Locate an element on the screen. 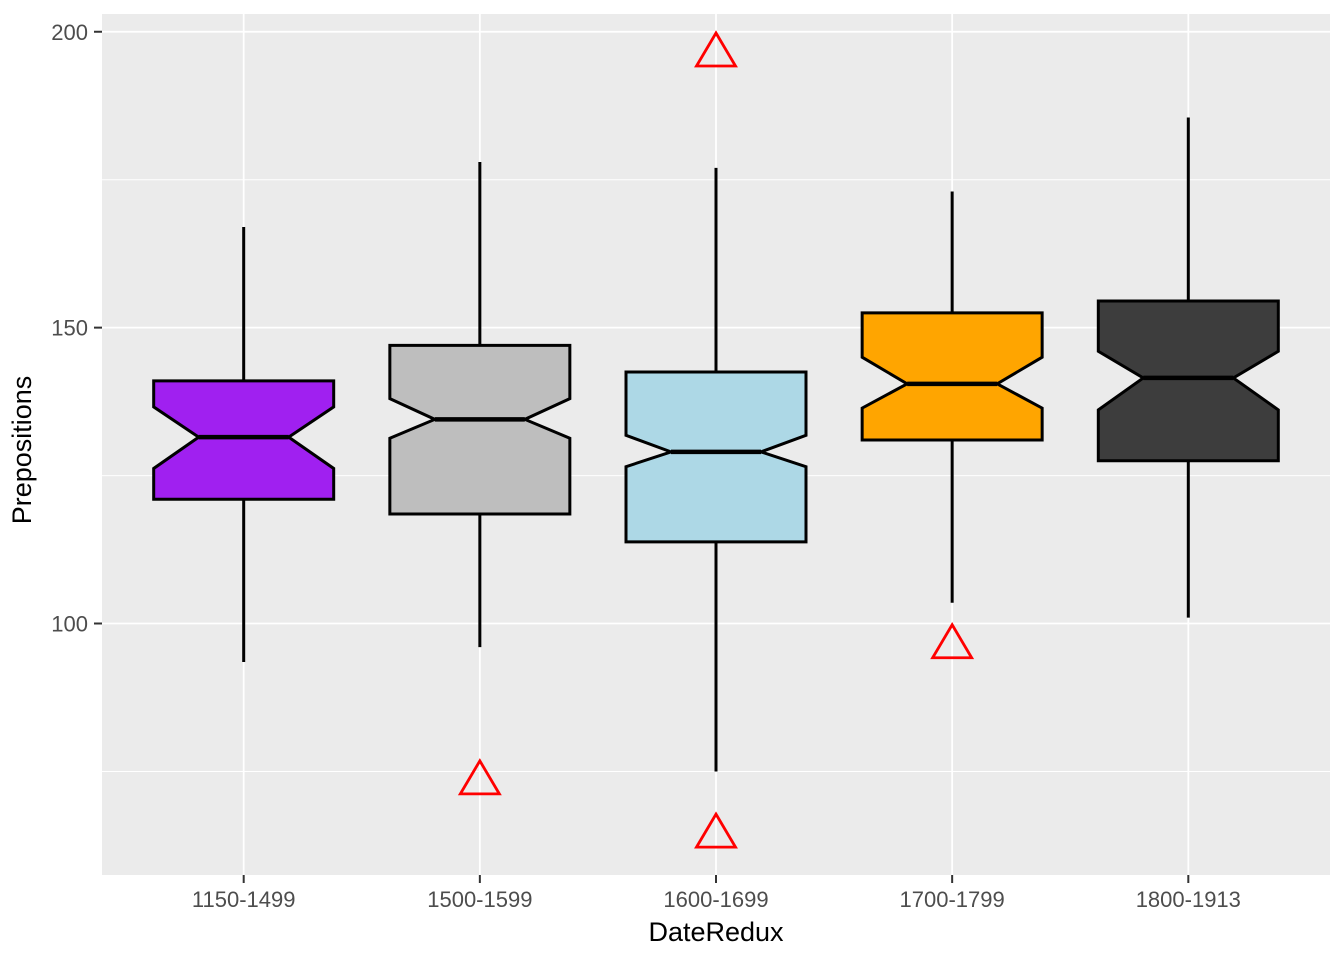  y-tick-label: 100 is located at coordinates (69, 624).